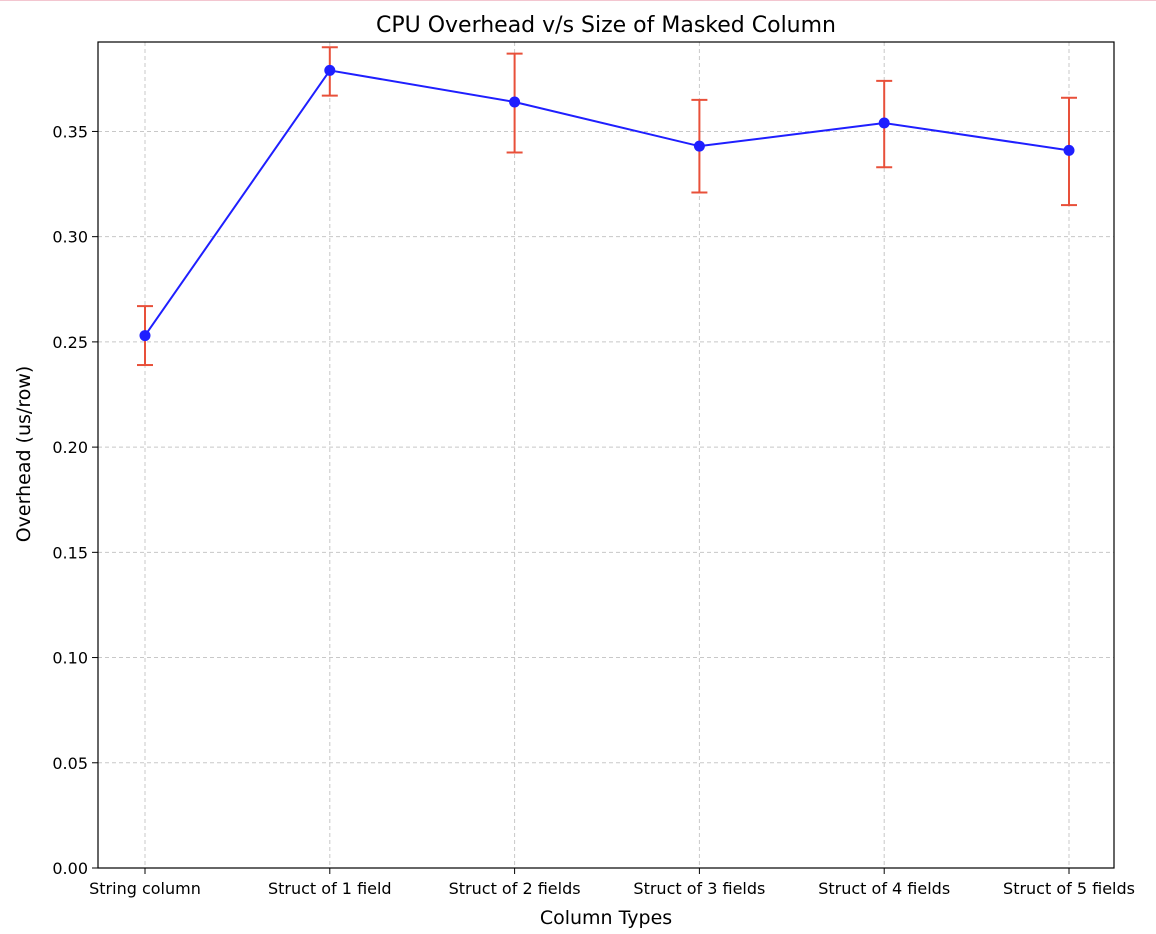 This screenshot has width=1156, height=934. Describe the element at coordinates (70, 763) in the screenshot. I see `y-tick-label: 0.05` at that location.